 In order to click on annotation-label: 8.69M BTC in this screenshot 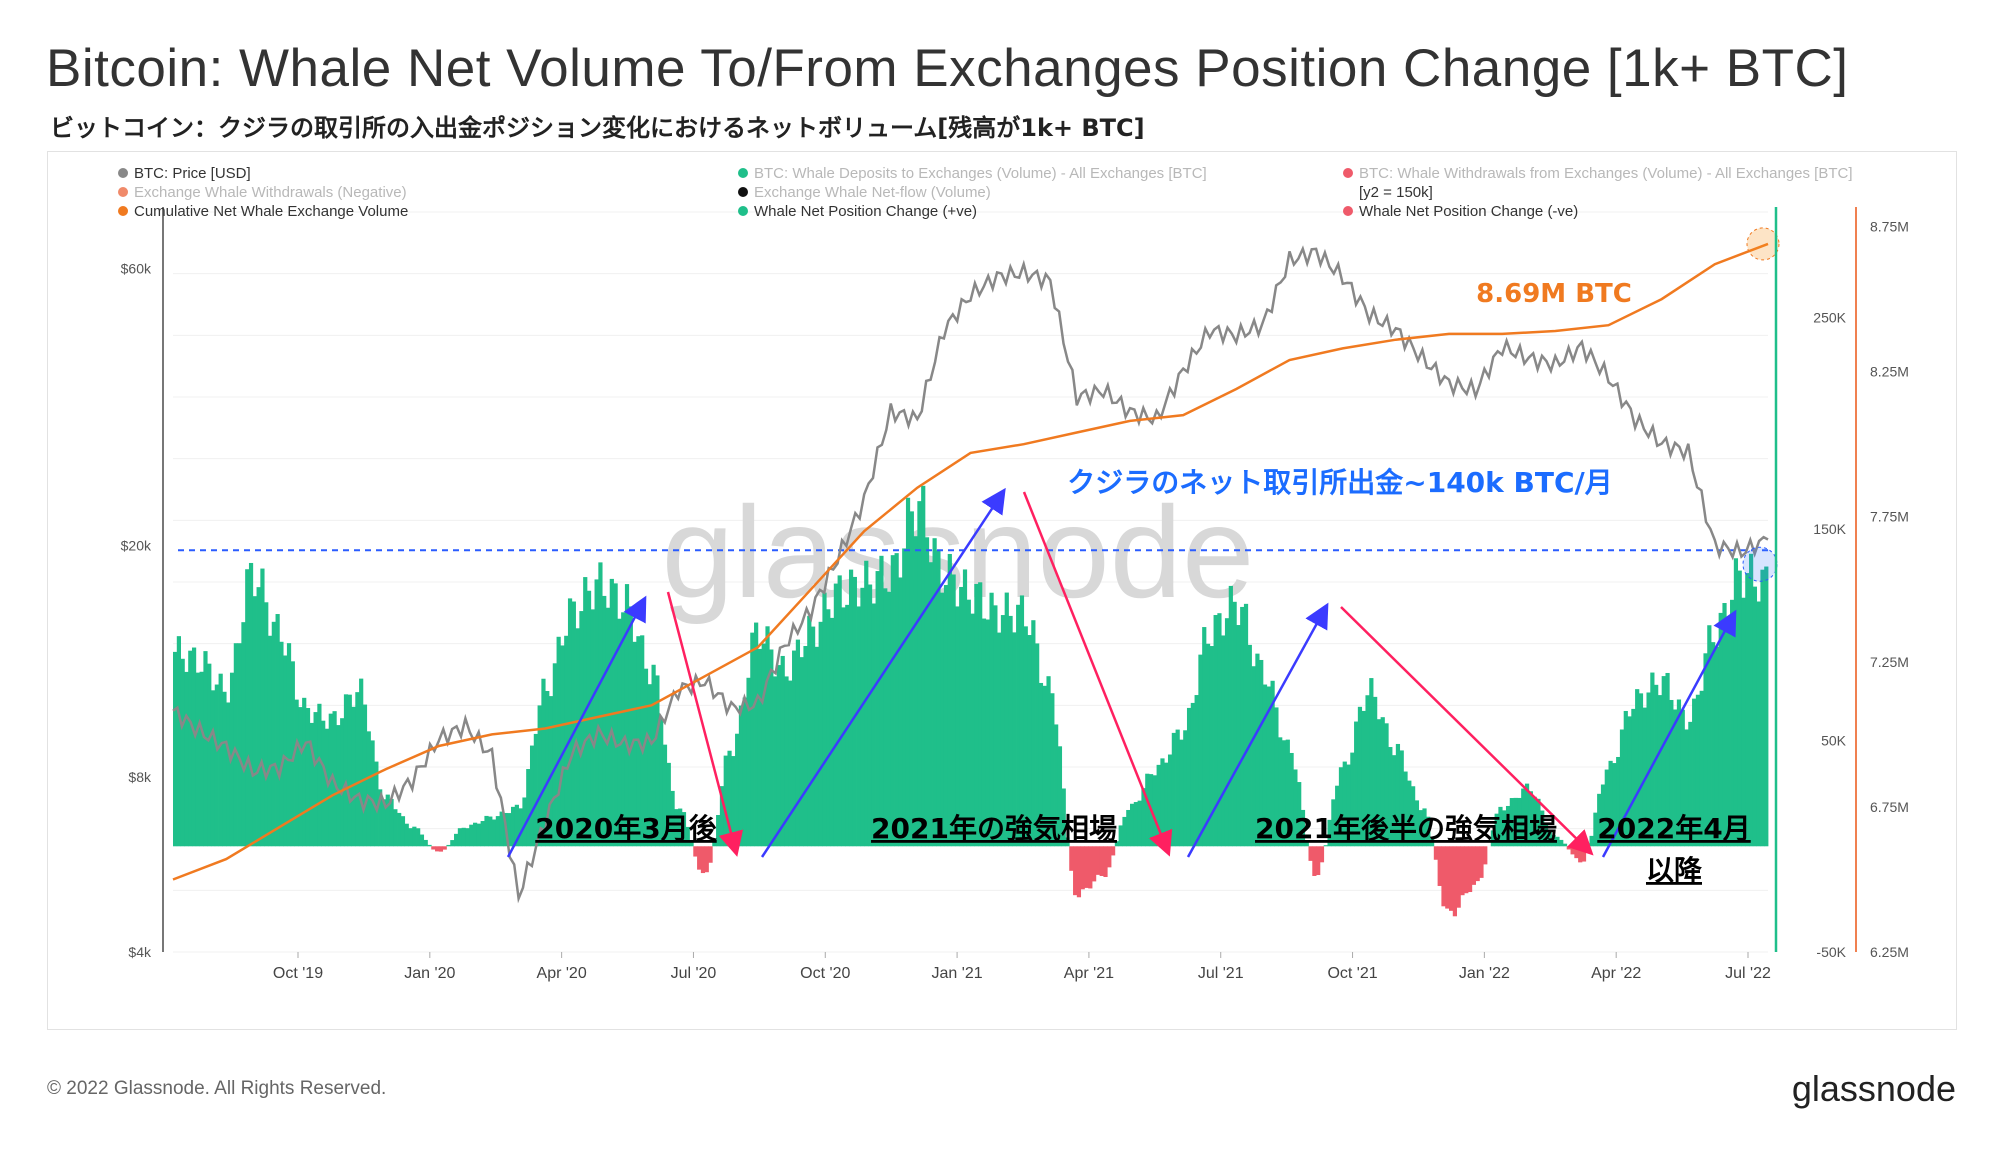, I will do `click(1554, 294)`.